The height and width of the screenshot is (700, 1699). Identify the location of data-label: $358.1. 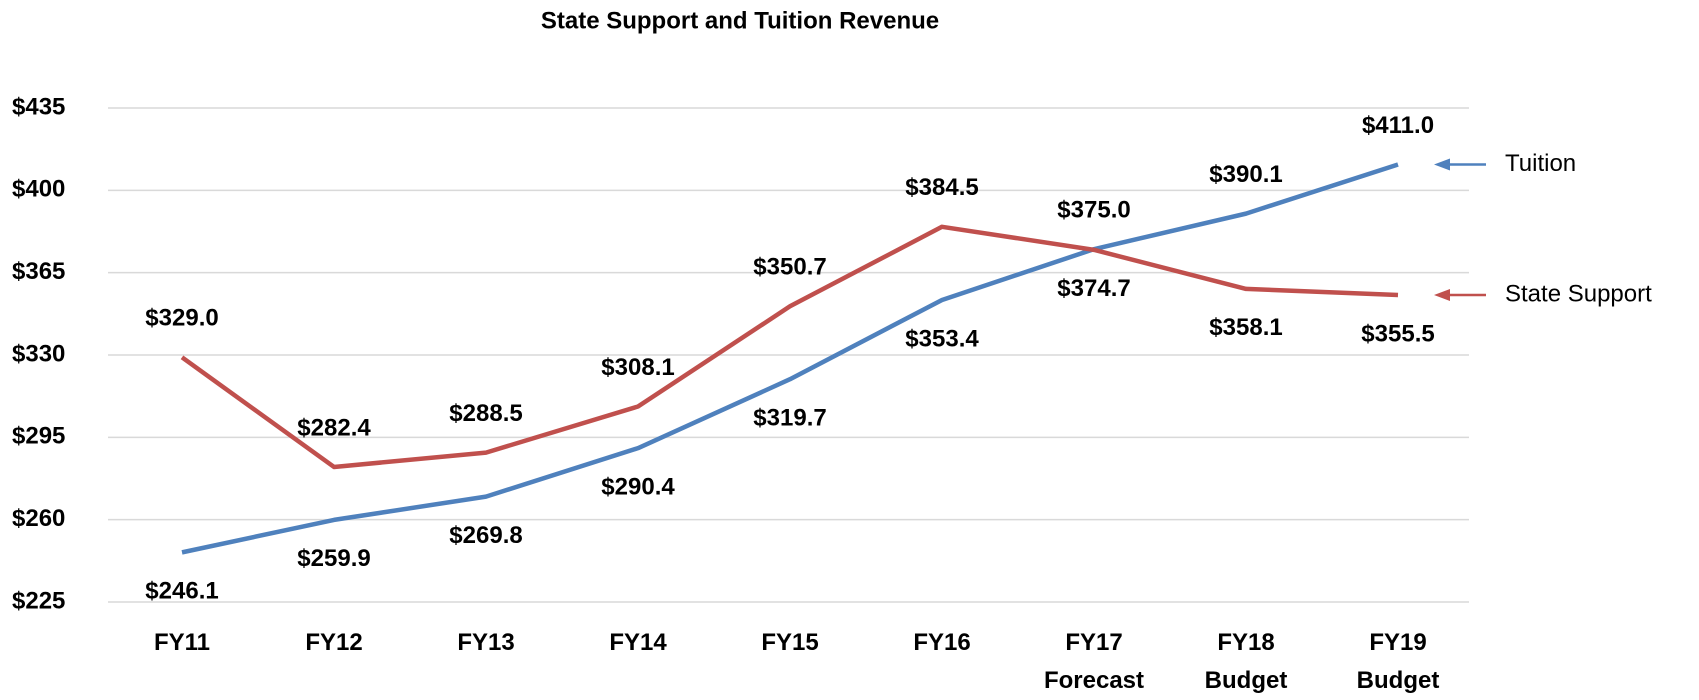
(1245, 327).